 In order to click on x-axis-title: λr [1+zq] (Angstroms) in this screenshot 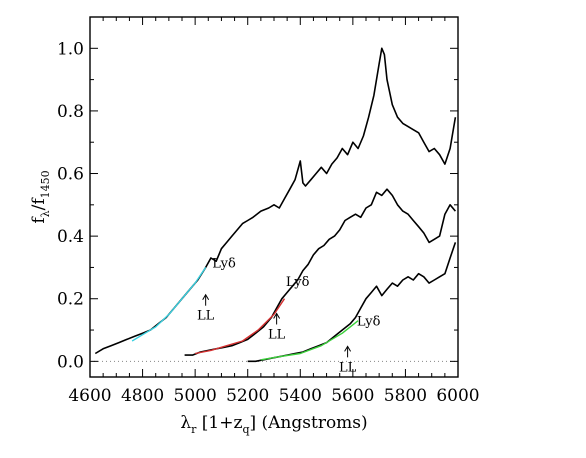, I will do `click(273, 424)`.